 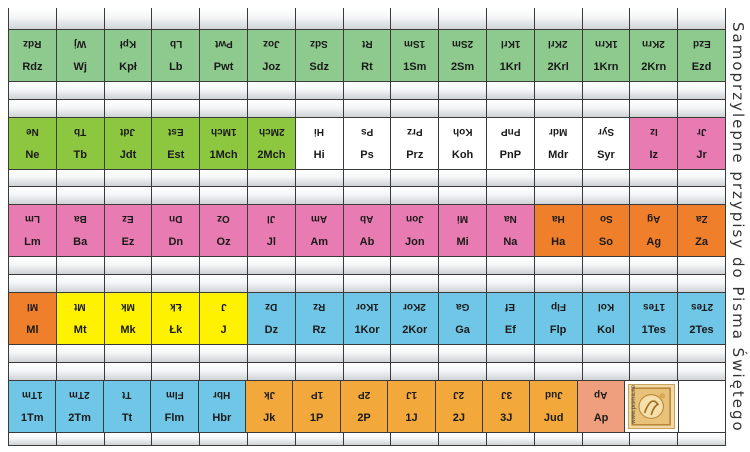 What do you see at coordinates (128, 306) in the screenshot?
I see `book-label-inverted: Mk` at bounding box center [128, 306].